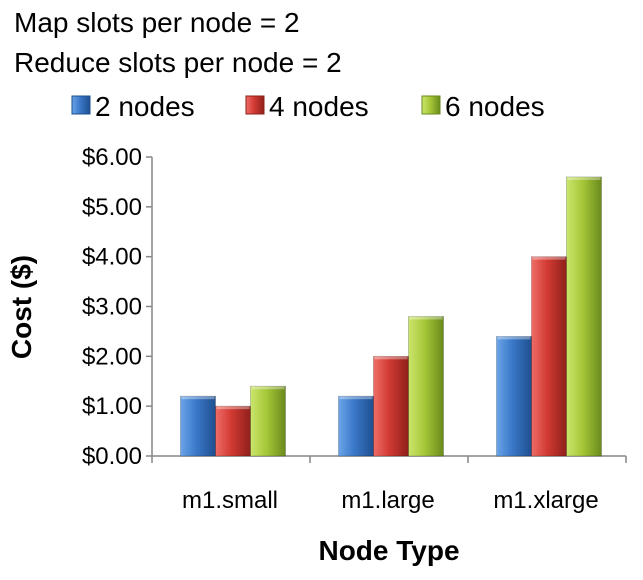 The width and height of the screenshot is (643, 580). What do you see at coordinates (584, 316) in the screenshot?
I see `bar-m1-xlarge-6-nodes` at bounding box center [584, 316].